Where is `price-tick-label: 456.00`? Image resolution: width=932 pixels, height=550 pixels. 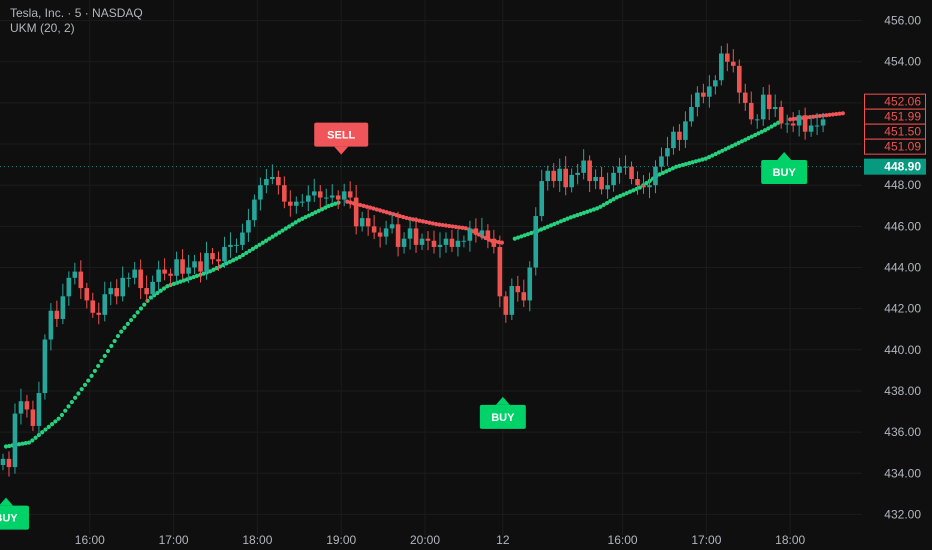
price-tick-label: 456.00 is located at coordinates (902, 21).